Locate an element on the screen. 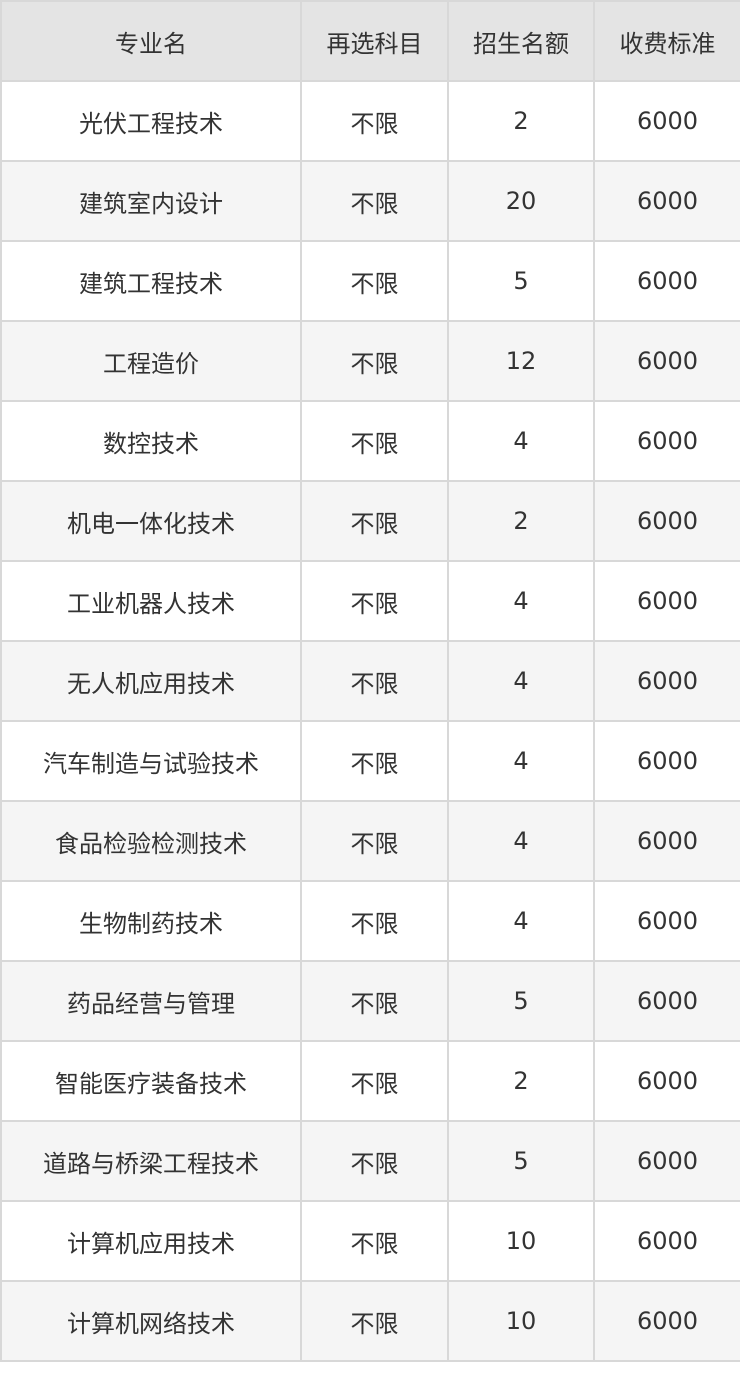 This screenshot has height=1396, width=740. major-cell: 道路与桥梁工程技术 is located at coordinates (151, 1161).